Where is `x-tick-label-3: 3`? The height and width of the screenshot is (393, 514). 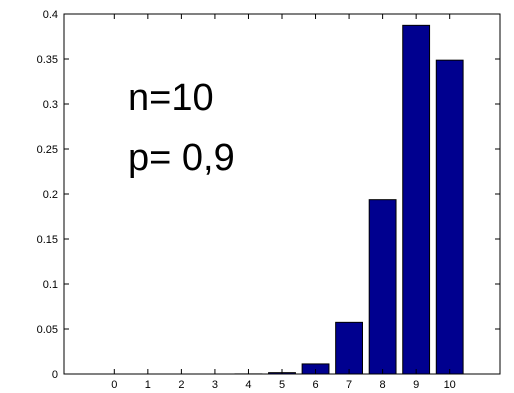
x-tick-label-3: 3 is located at coordinates (215, 385).